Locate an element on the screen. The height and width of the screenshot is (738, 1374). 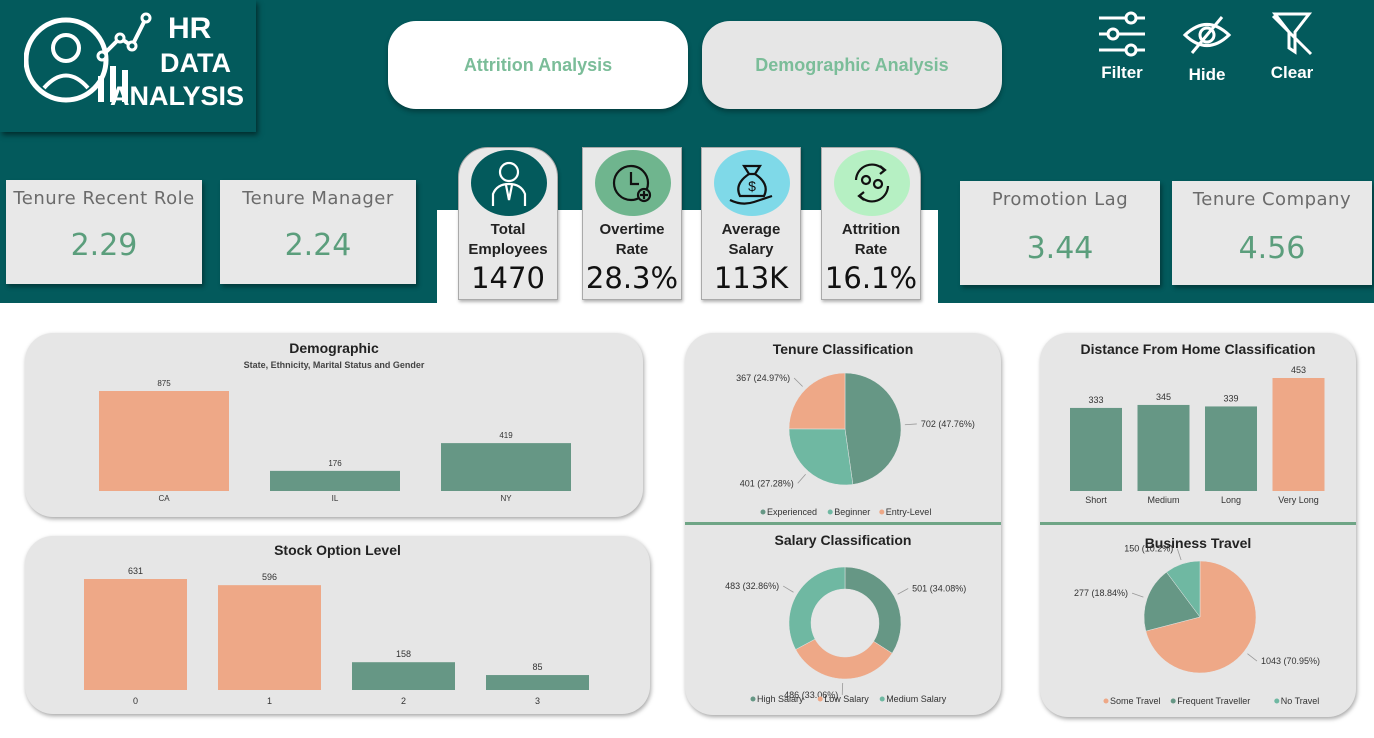
kpi-title: Tenure Manager is located at coordinates (318, 198).